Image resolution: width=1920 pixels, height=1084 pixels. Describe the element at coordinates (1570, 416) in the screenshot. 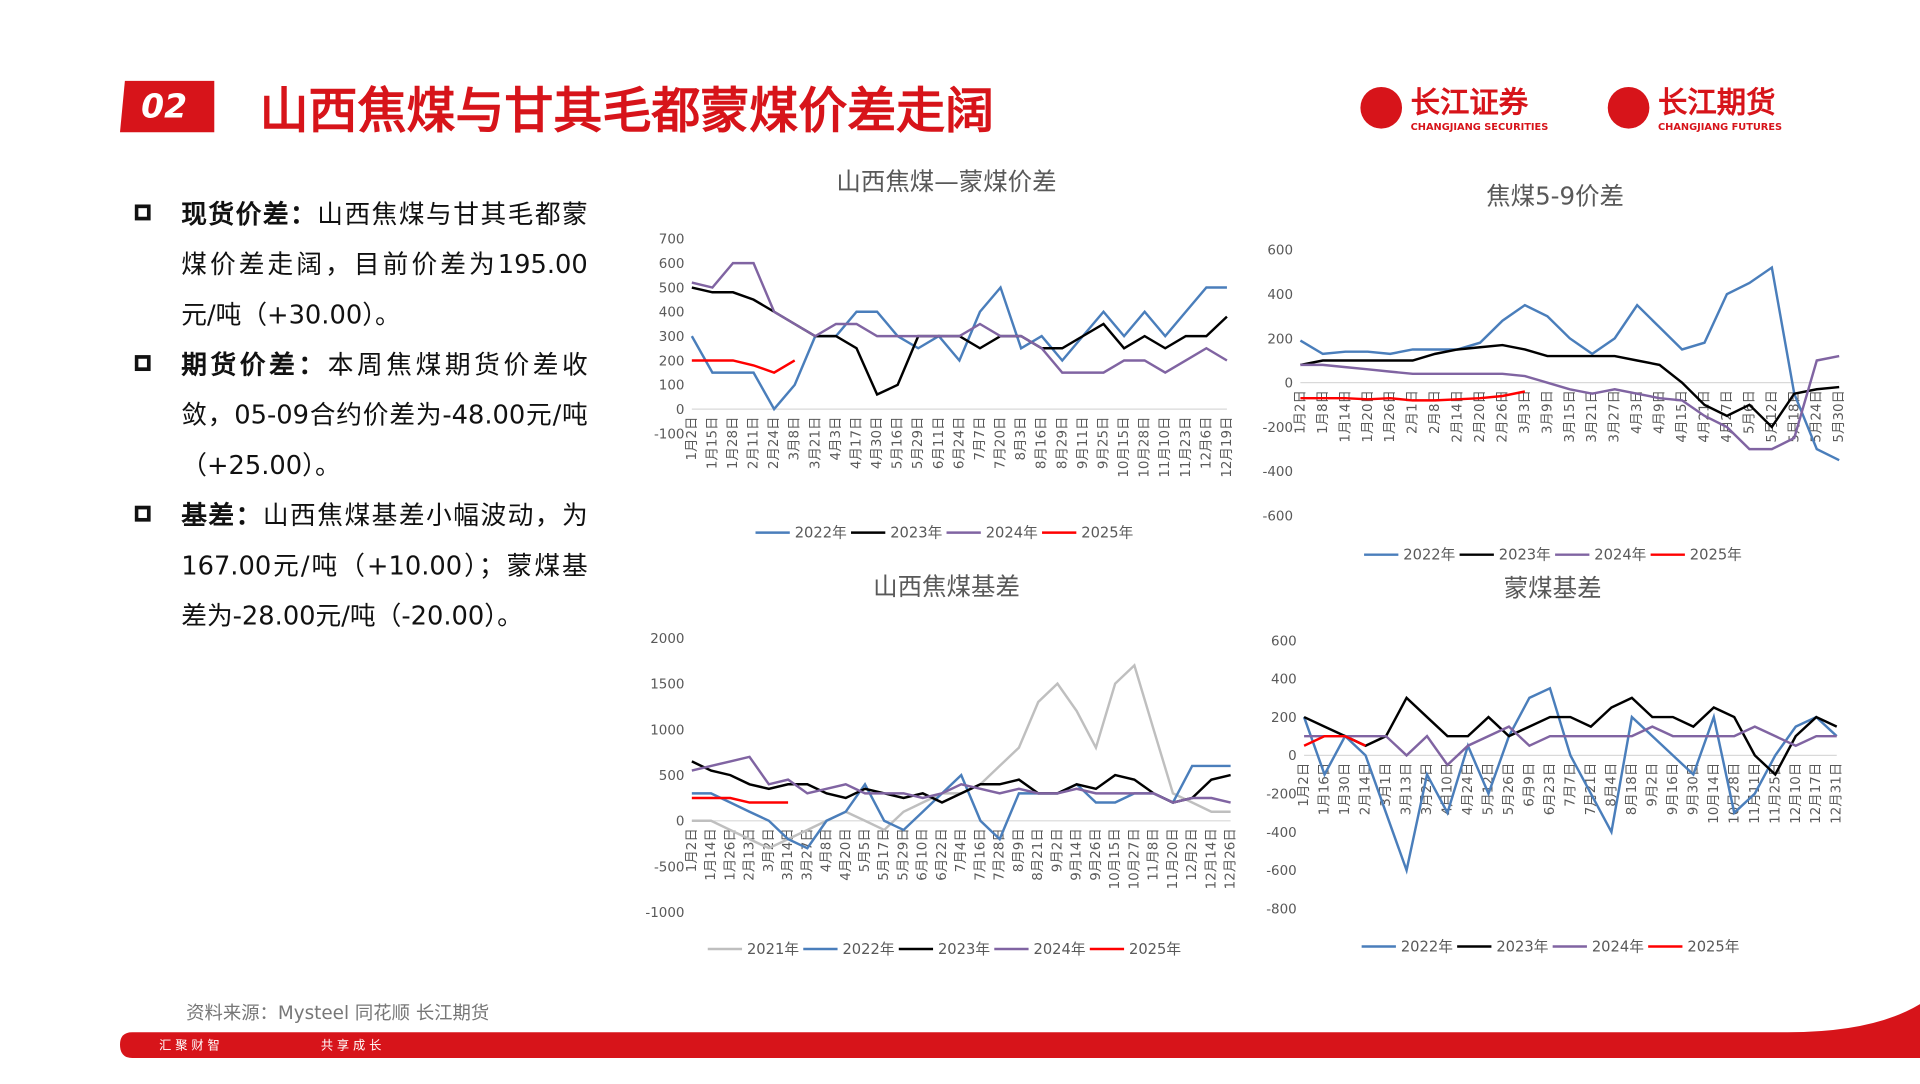

I see `x-tick-label: 3月15日` at that location.